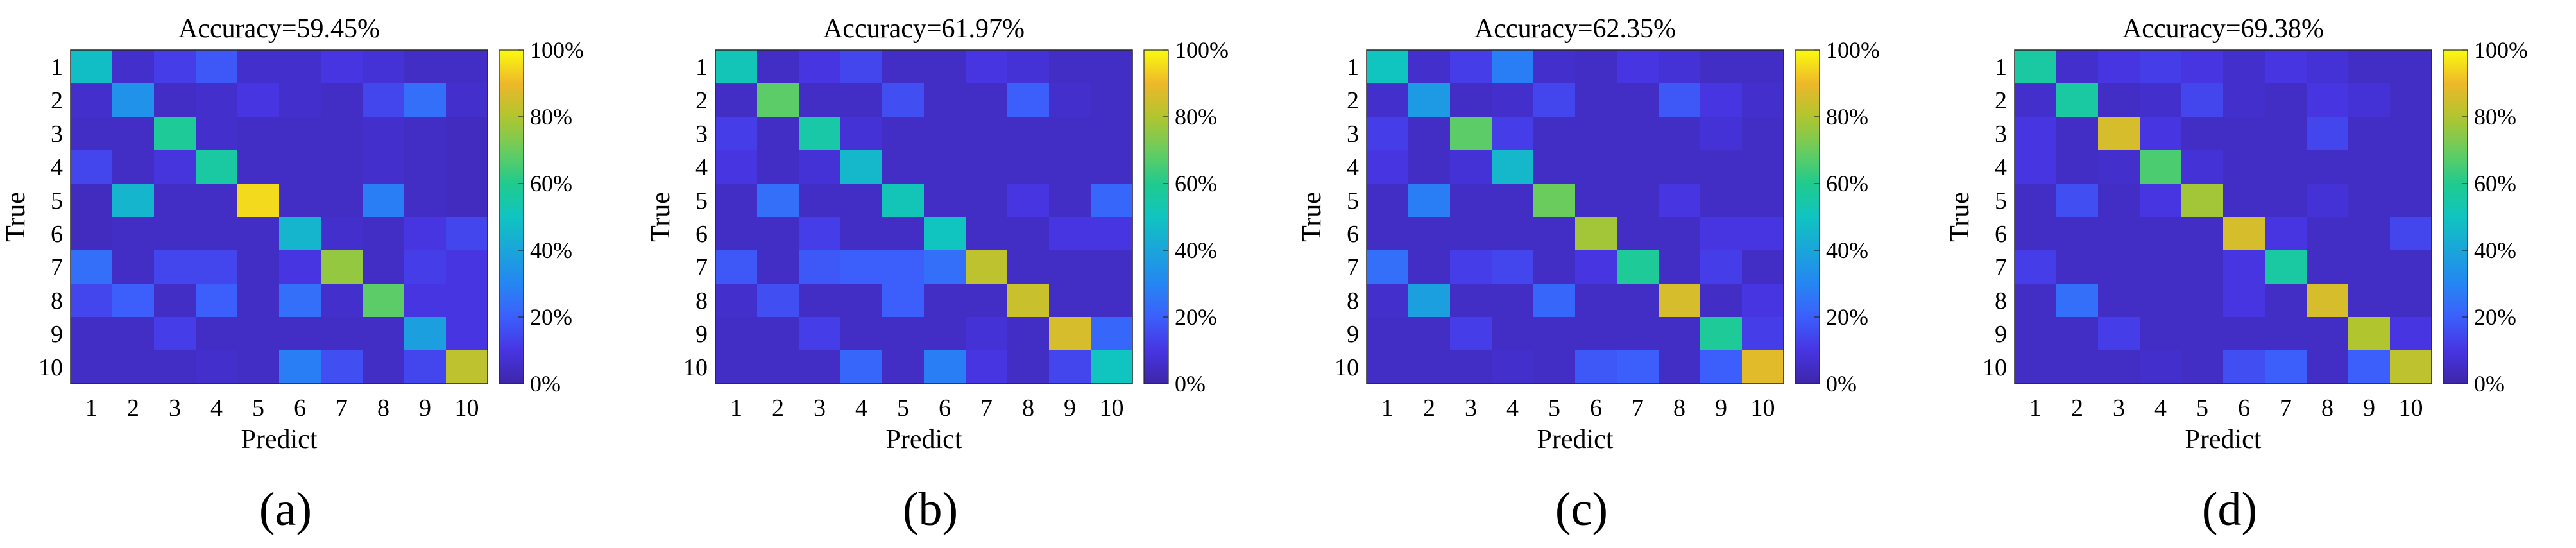 This screenshot has width=2576, height=548. Describe the element at coordinates (285, 510) in the screenshot. I see `panel-label: (a)` at that location.